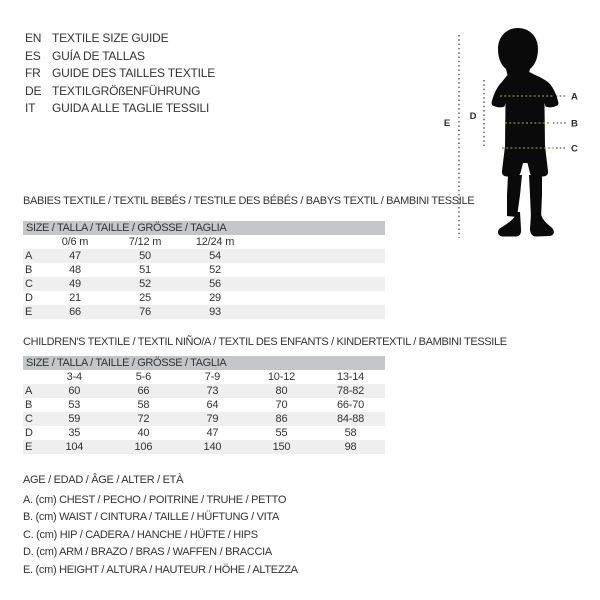 The image size is (600, 600). What do you see at coordinates (281, 433) in the screenshot?
I see `cell-value: 55` at bounding box center [281, 433].